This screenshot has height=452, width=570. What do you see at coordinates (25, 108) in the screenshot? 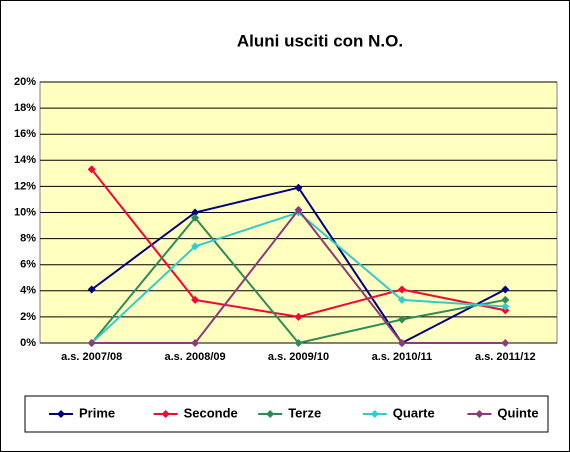
I see `y-tick-label: 18%` at bounding box center [25, 108].